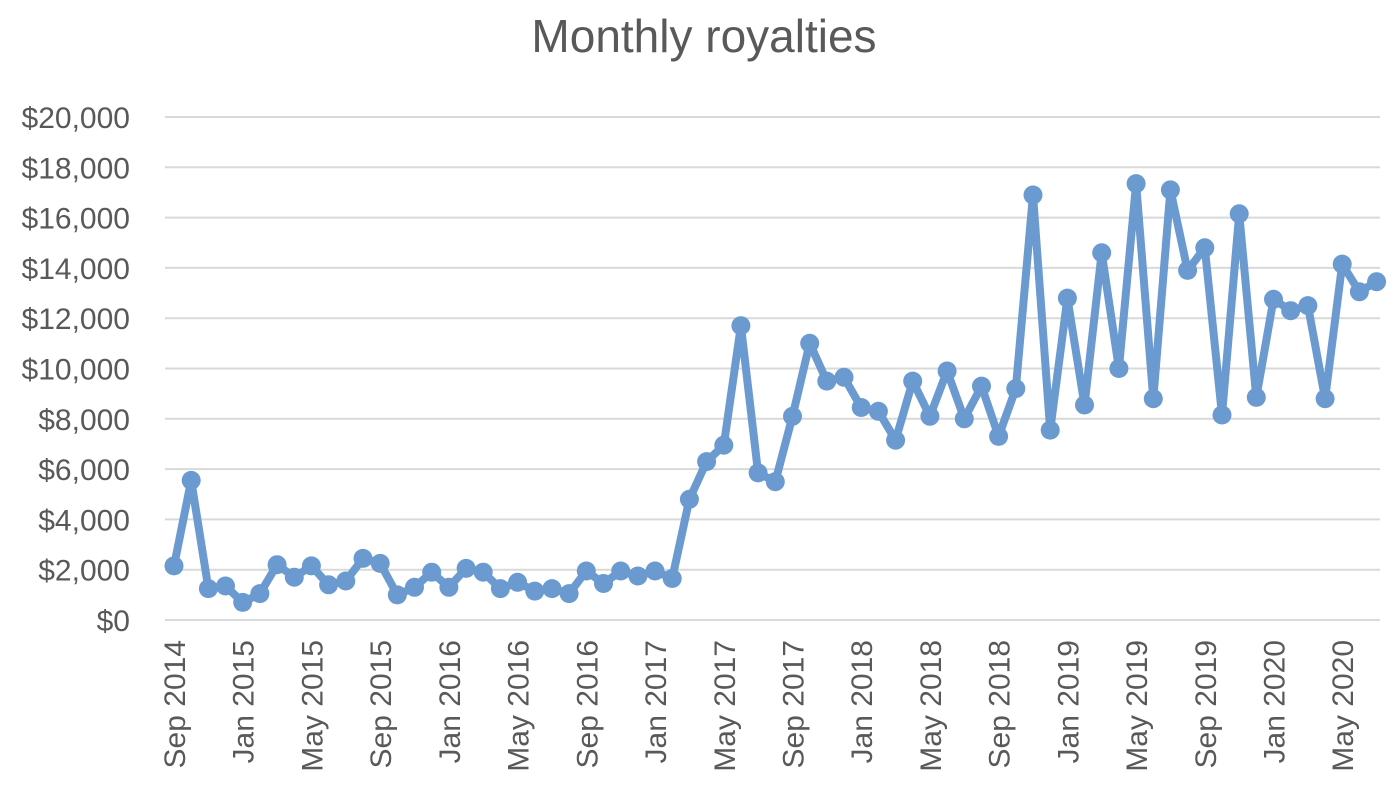 The width and height of the screenshot is (1400, 800). I want to click on x-tick-label: Jan 2015, so click(244, 701).